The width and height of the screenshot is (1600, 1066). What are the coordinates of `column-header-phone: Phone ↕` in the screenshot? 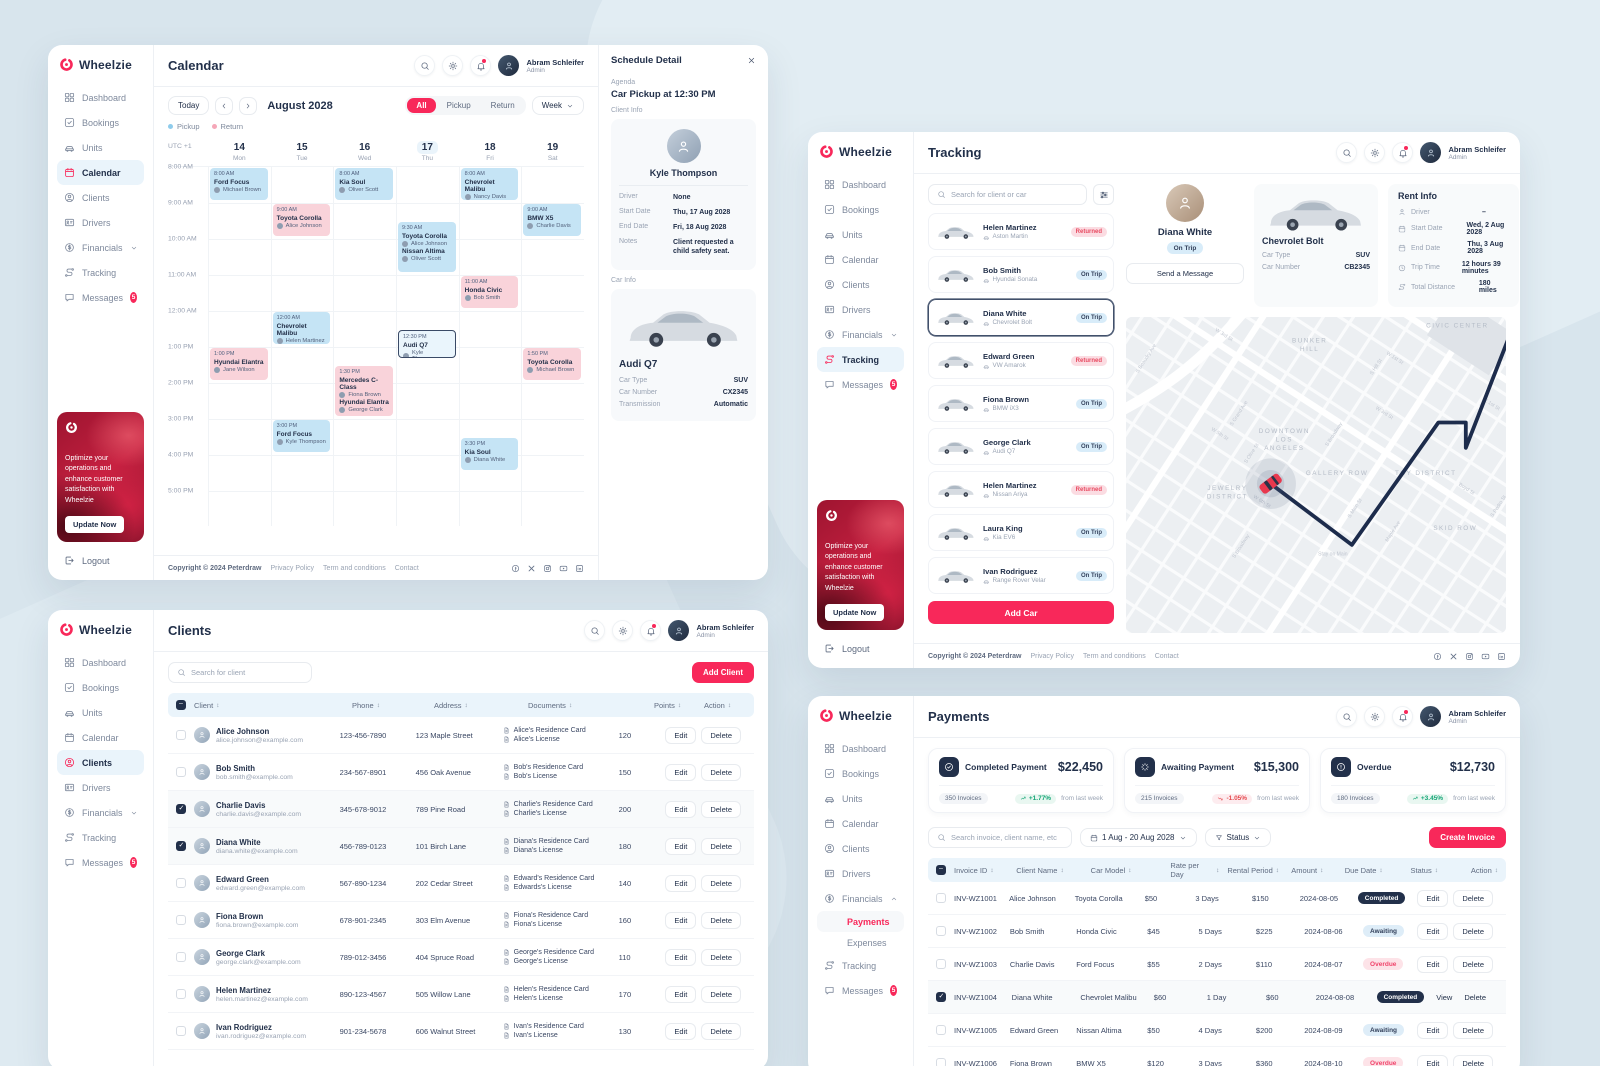 It's located at (366, 705).